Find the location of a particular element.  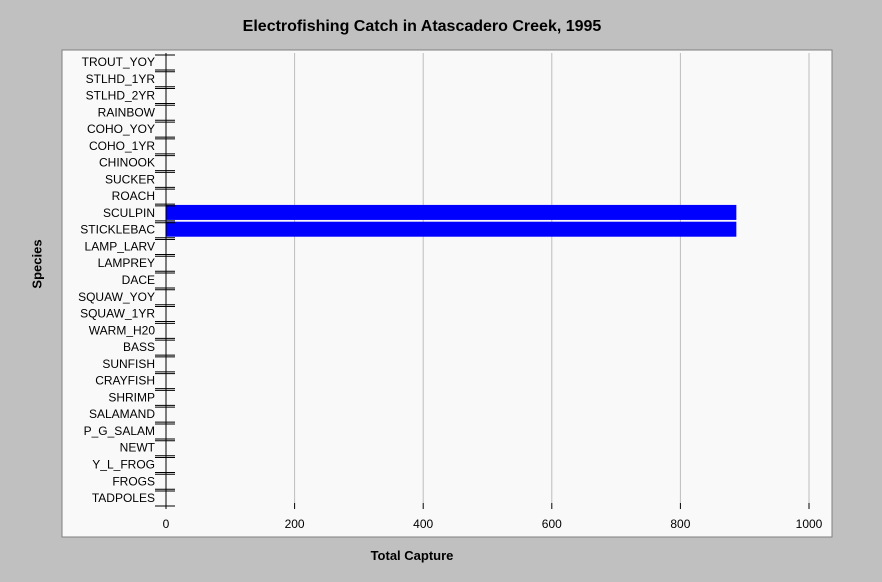

bar-sticklebac is located at coordinates (451, 229).